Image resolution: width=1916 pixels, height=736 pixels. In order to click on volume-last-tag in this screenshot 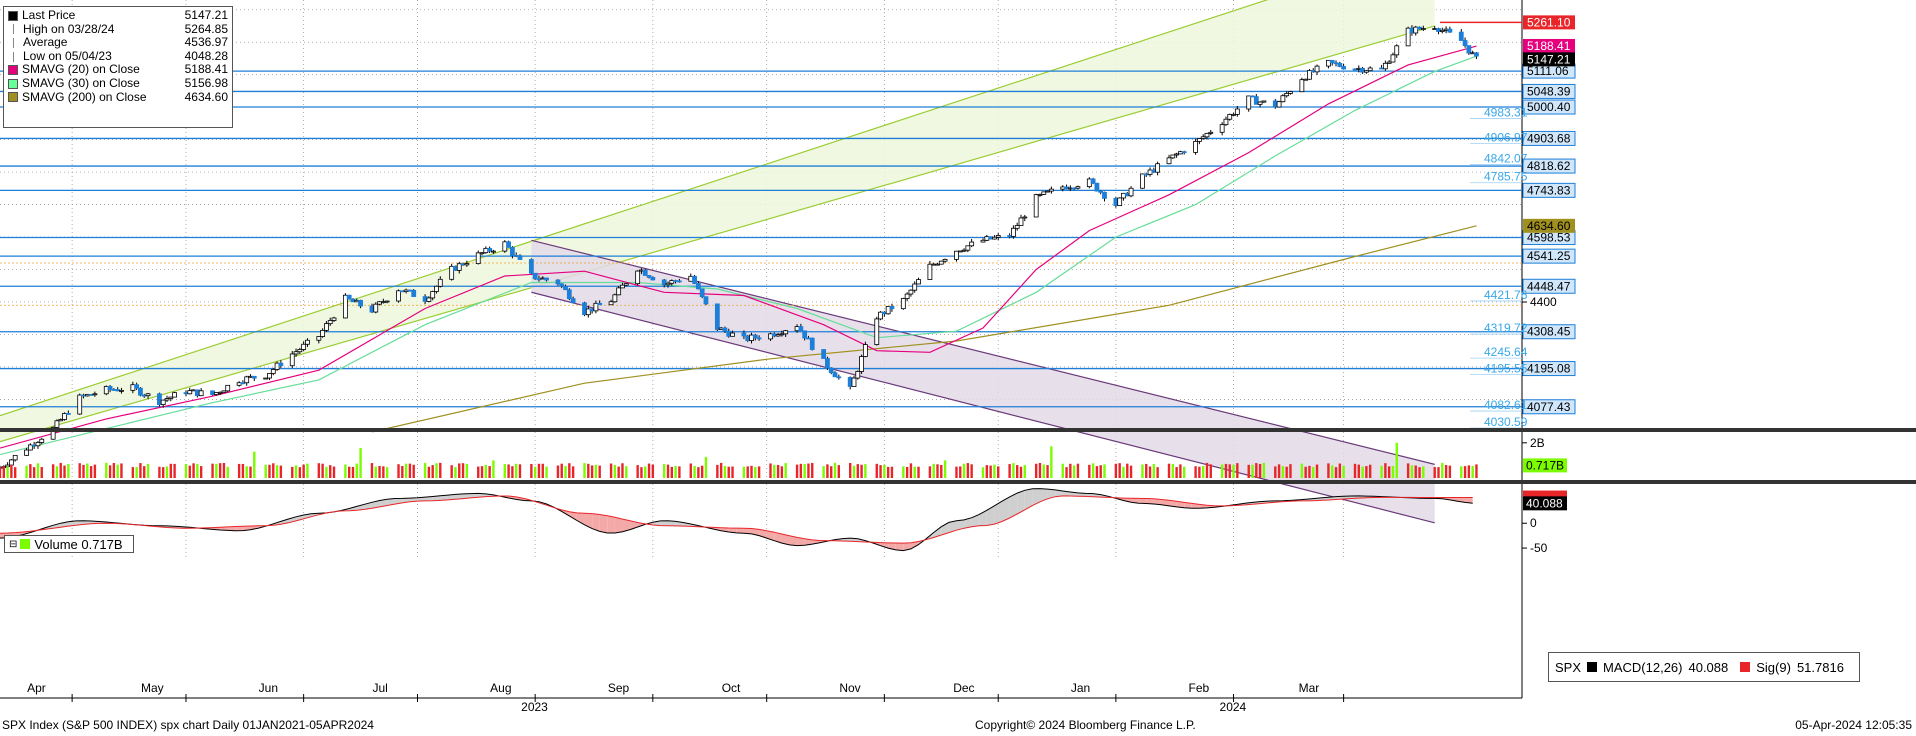, I will do `click(1545, 465)`.